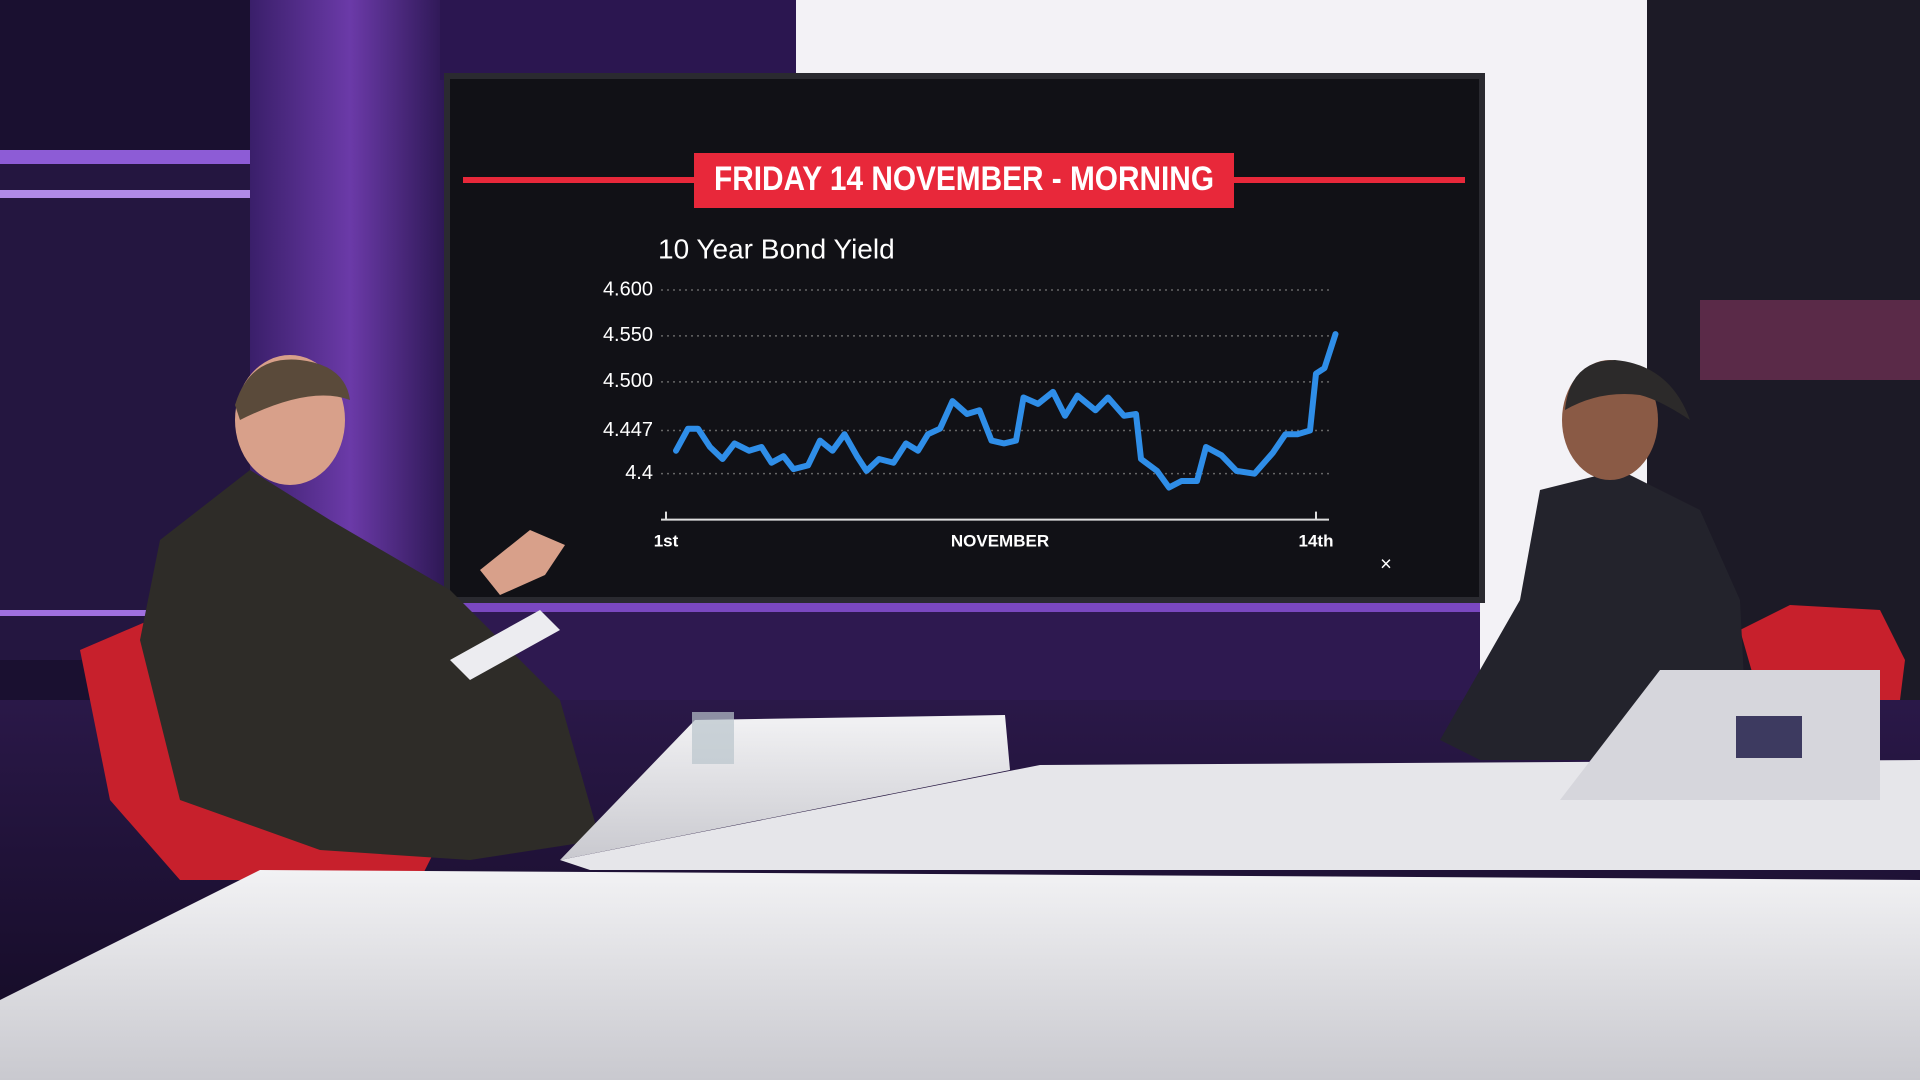 This screenshot has height=1080, width=1920. I want to click on laptop, so click(1720, 735).